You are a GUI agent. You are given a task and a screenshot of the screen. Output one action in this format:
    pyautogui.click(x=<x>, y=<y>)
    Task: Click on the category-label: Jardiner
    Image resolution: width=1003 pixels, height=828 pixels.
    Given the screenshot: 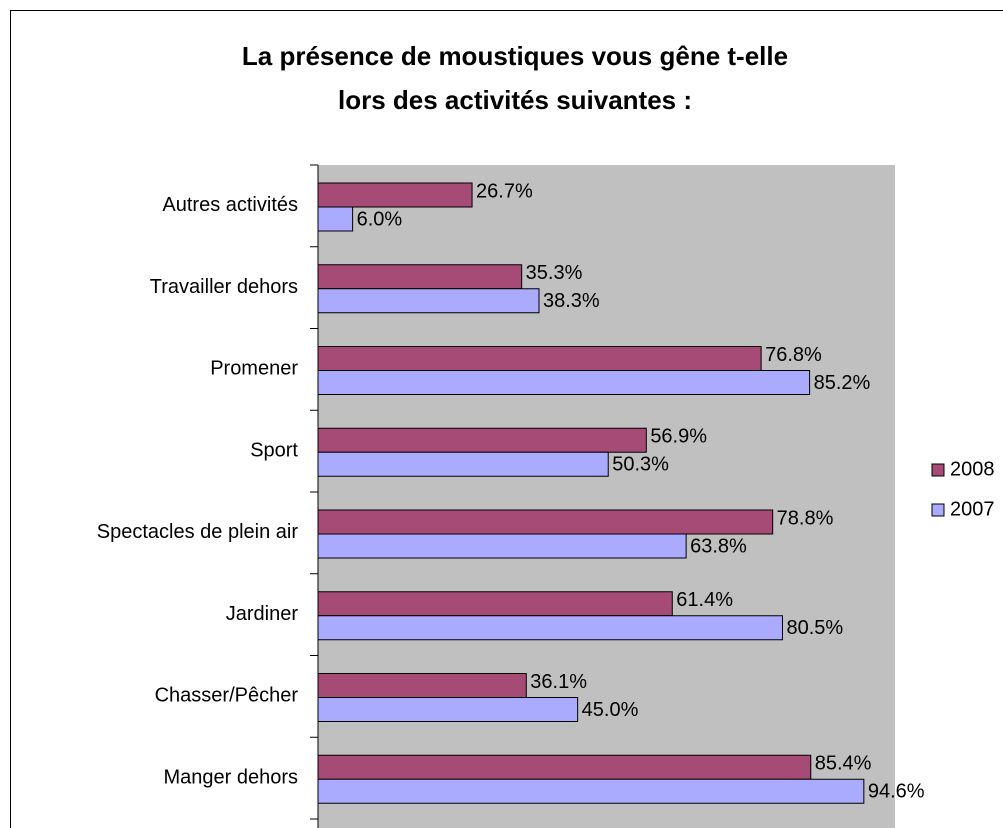 What is the action you would take?
    pyautogui.click(x=262, y=614)
    